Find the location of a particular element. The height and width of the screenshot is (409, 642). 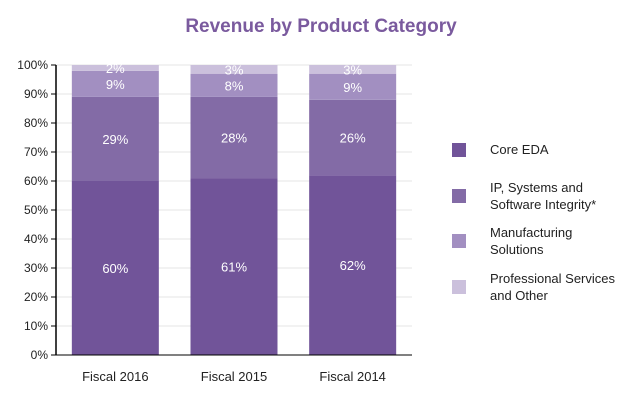

y-tick-label: 100% is located at coordinates (32, 65).